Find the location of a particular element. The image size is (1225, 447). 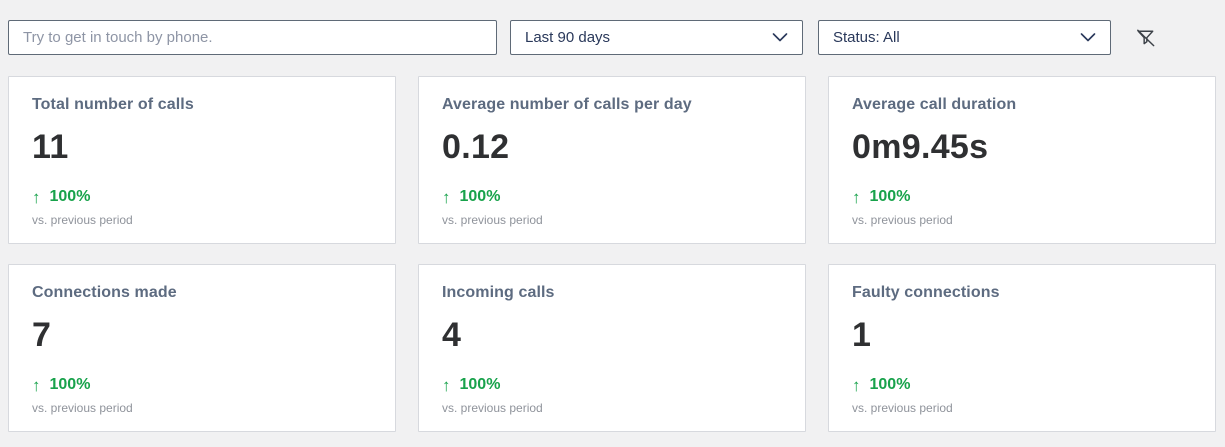

clear-filters-button is located at coordinates (1145, 38).